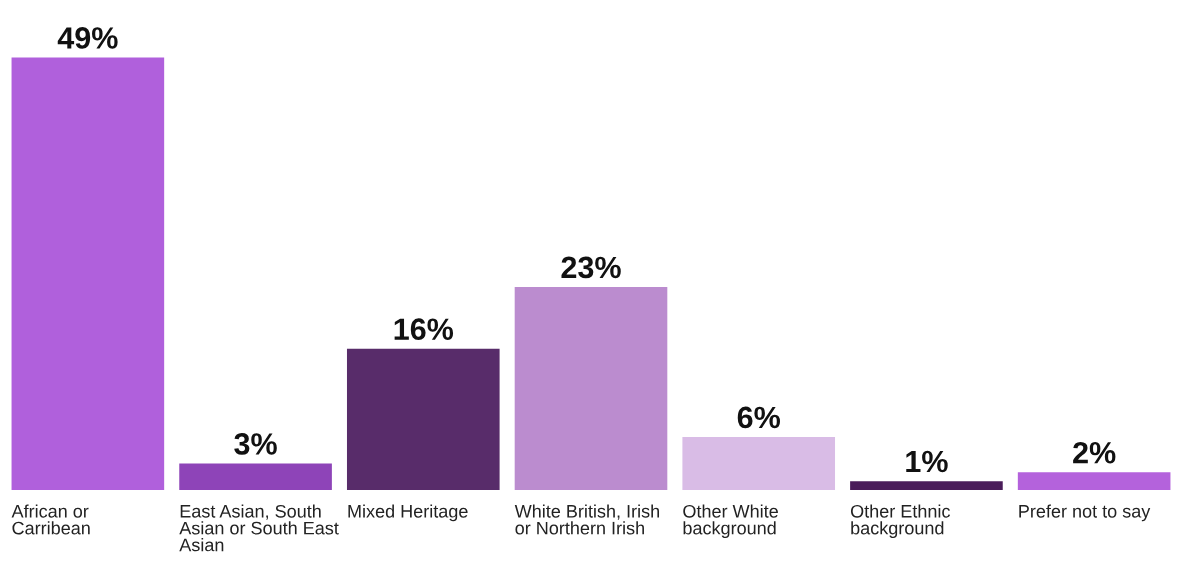 Image resolution: width=1182 pixels, height=585 pixels. I want to click on data-label: 16%, so click(424, 329).